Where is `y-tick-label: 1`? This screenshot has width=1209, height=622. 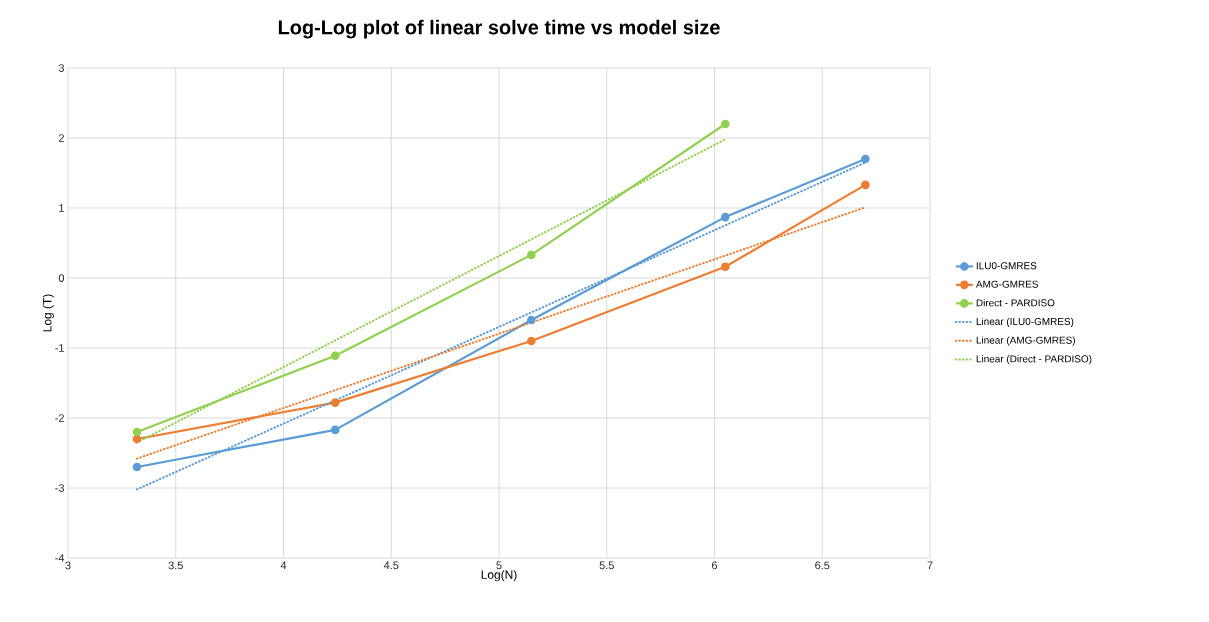 y-tick-label: 1 is located at coordinates (61, 208).